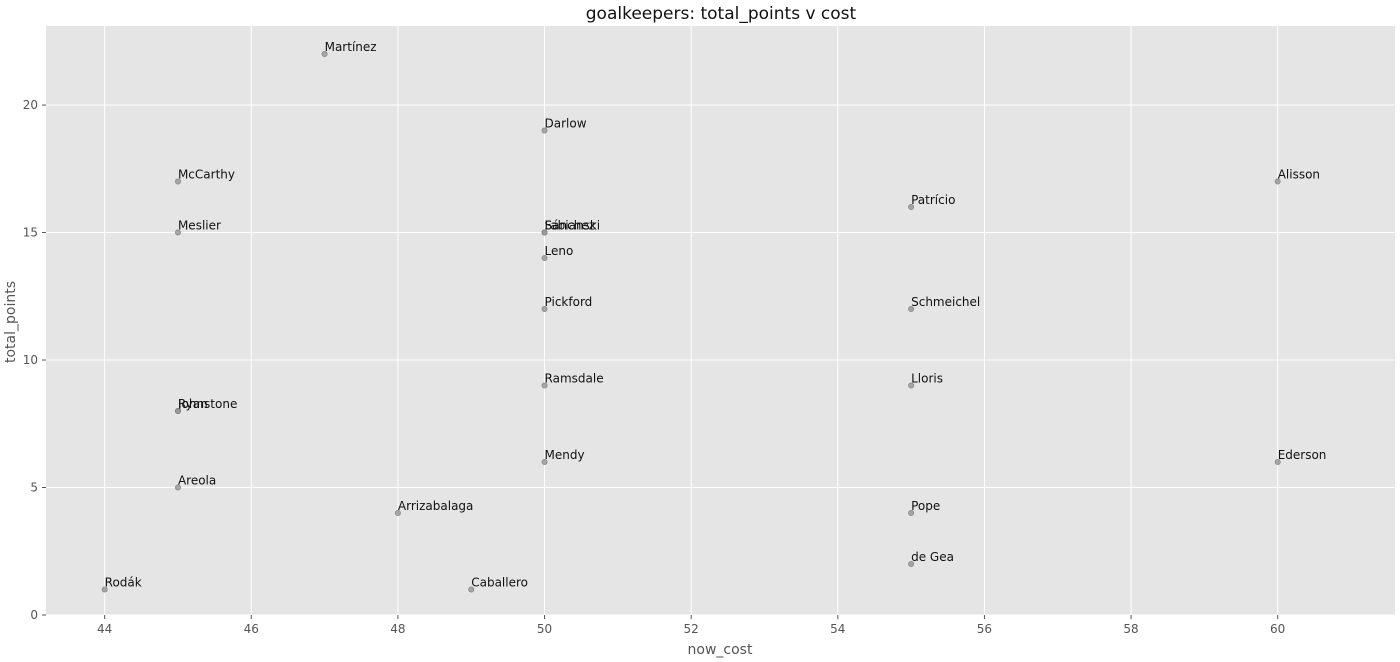 The height and width of the screenshot is (662, 1400). I want to click on point-label: Johnstone, so click(207, 404).